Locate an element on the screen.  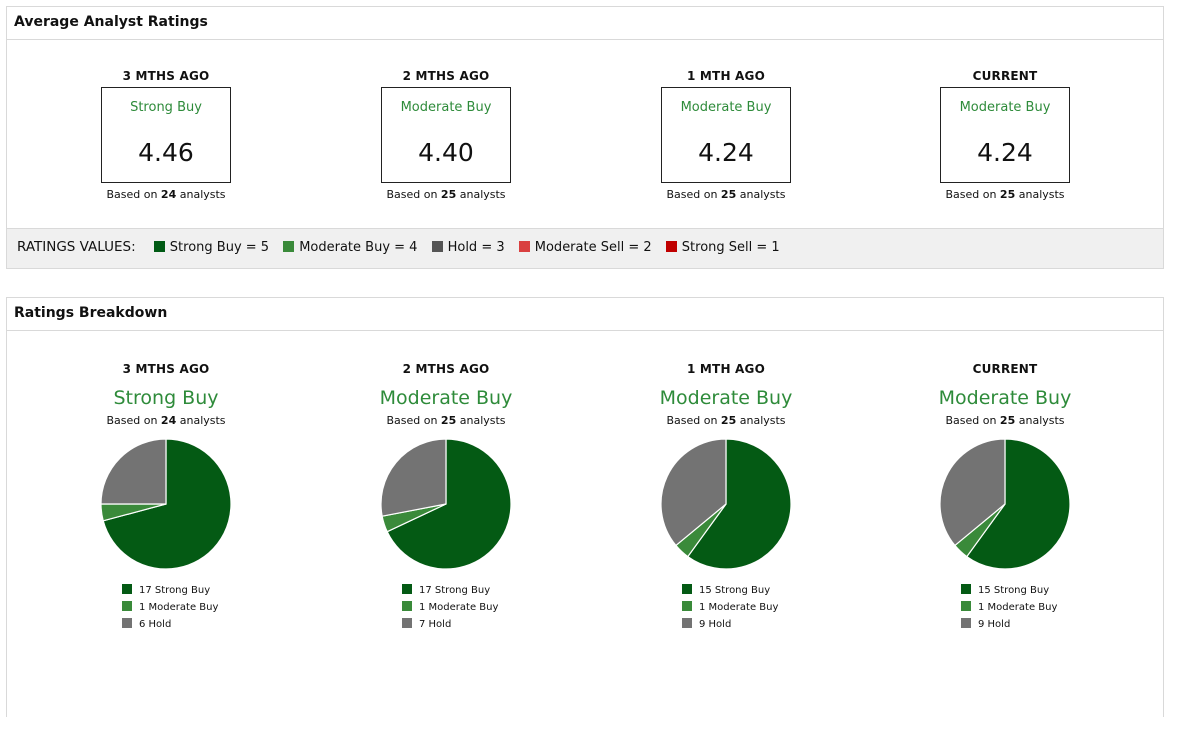
legend-hold: Hold = 3 is located at coordinates (468, 247).